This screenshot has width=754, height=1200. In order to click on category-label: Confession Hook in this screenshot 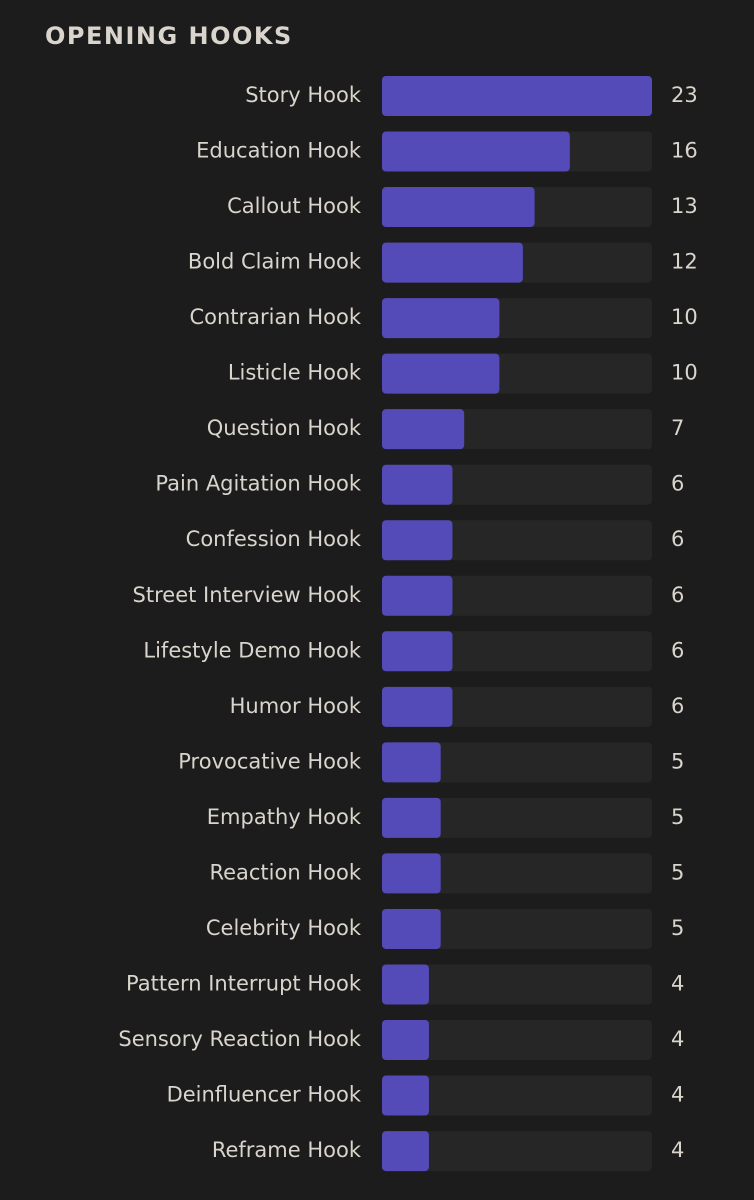, I will do `click(274, 539)`.